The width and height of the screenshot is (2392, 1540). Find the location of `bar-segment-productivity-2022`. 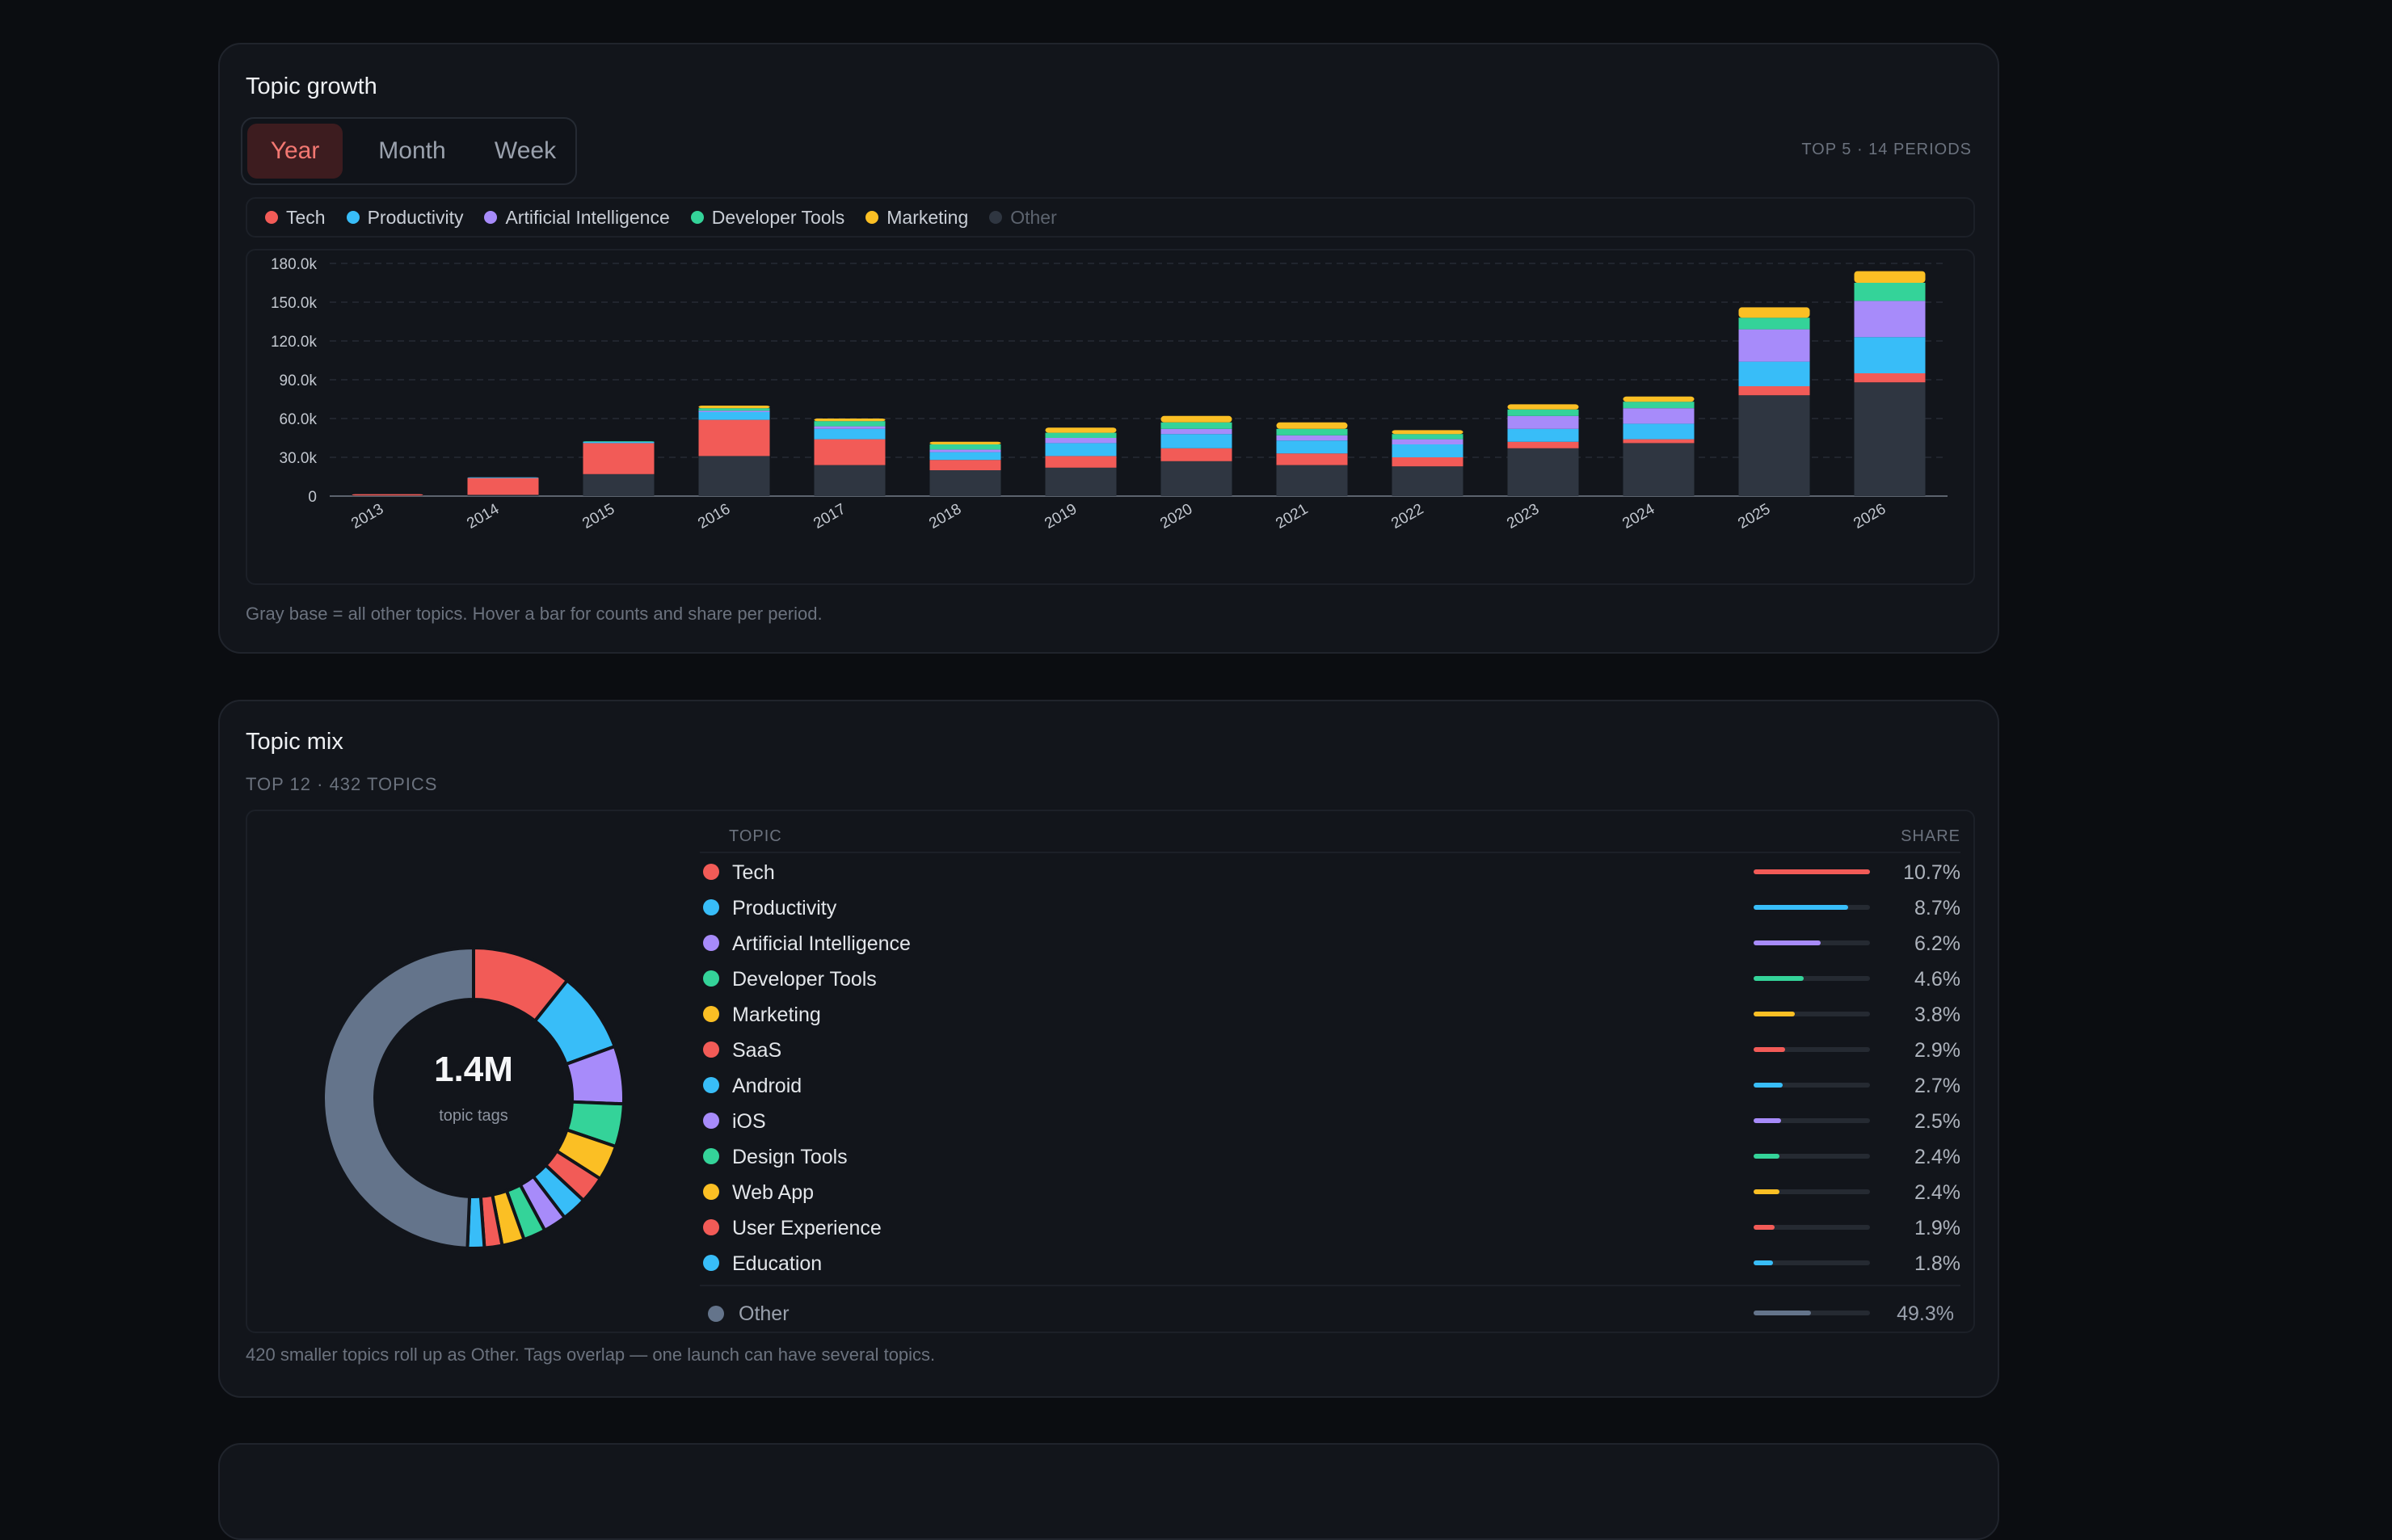

bar-segment-productivity-2022 is located at coordinates (1427, 450).